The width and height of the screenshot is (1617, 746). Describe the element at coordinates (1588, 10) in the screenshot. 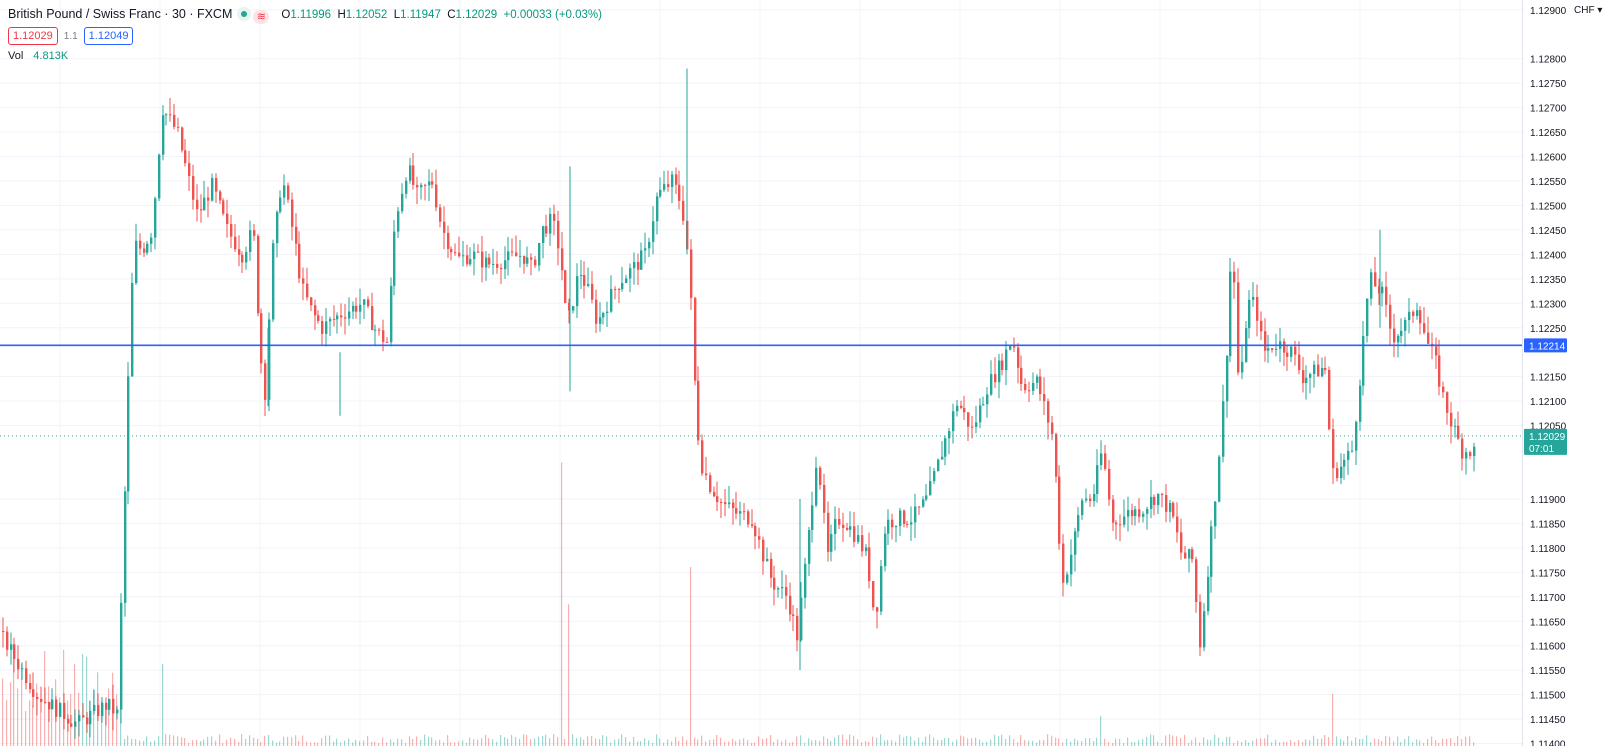

I see `currency-menu: CHF ▾` at that location.